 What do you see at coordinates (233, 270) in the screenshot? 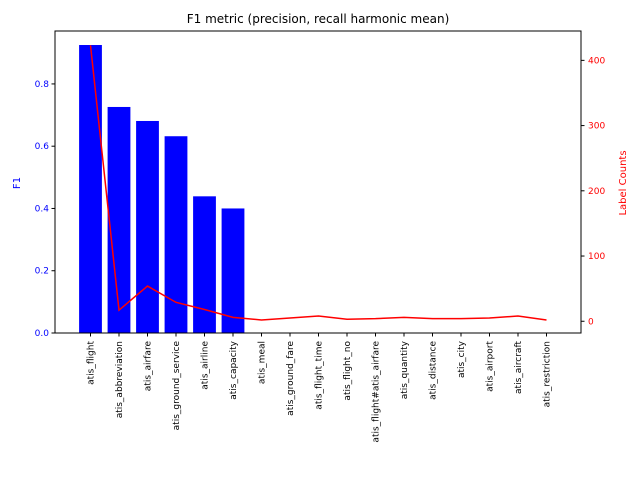
I see `bar-atis_capacity` at bounding box center [233, 270].